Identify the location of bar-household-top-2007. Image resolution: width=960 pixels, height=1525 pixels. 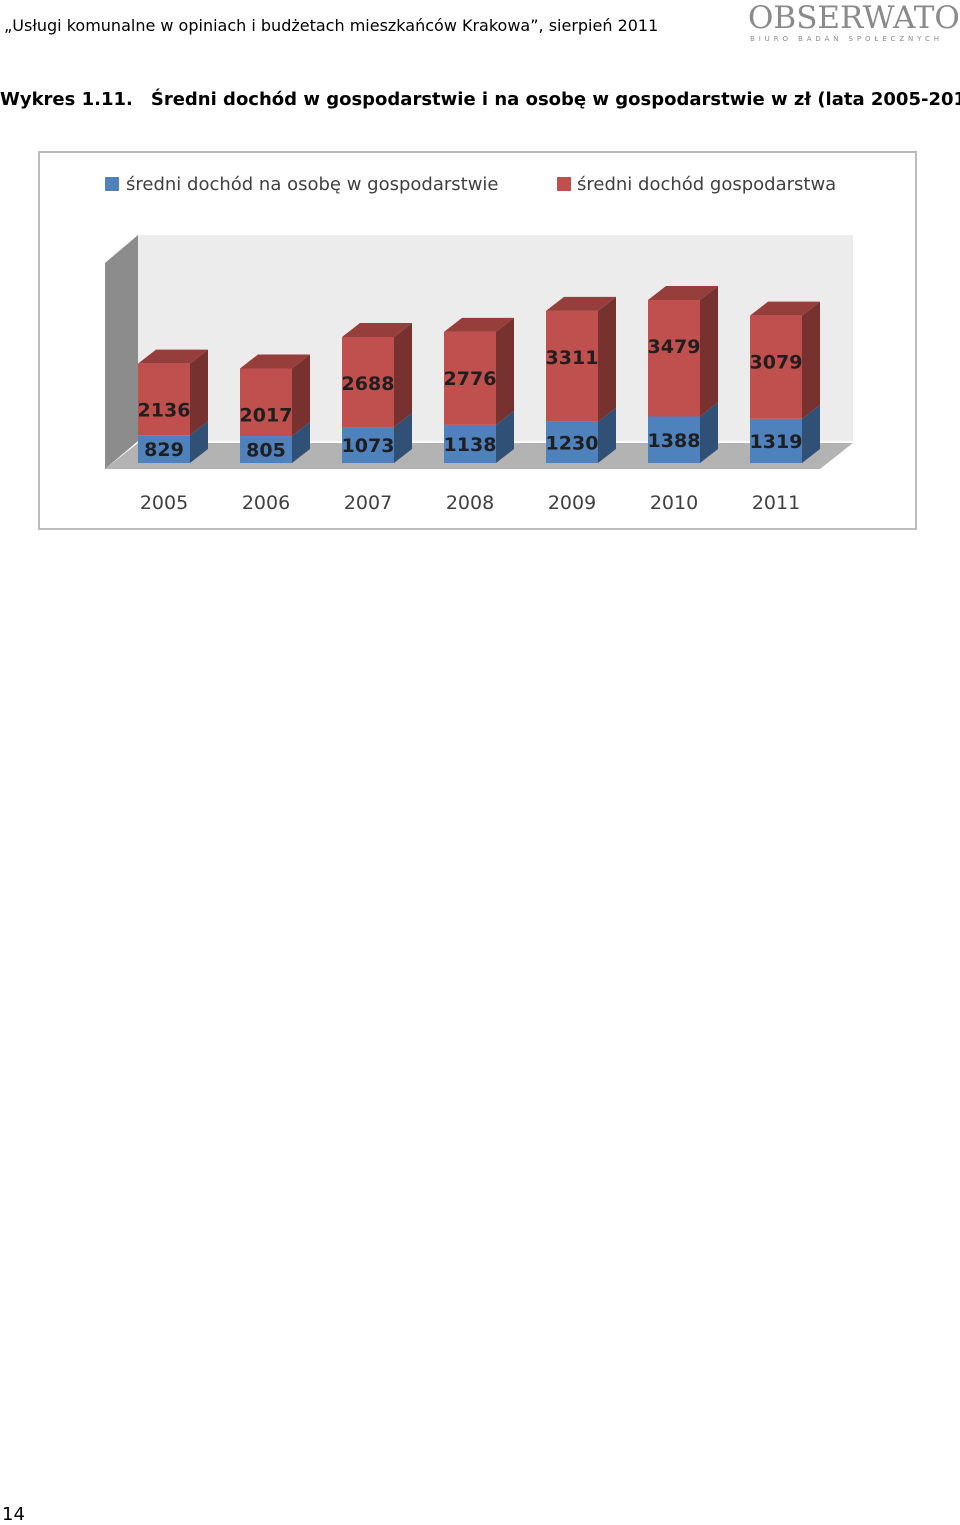
(377, 330).